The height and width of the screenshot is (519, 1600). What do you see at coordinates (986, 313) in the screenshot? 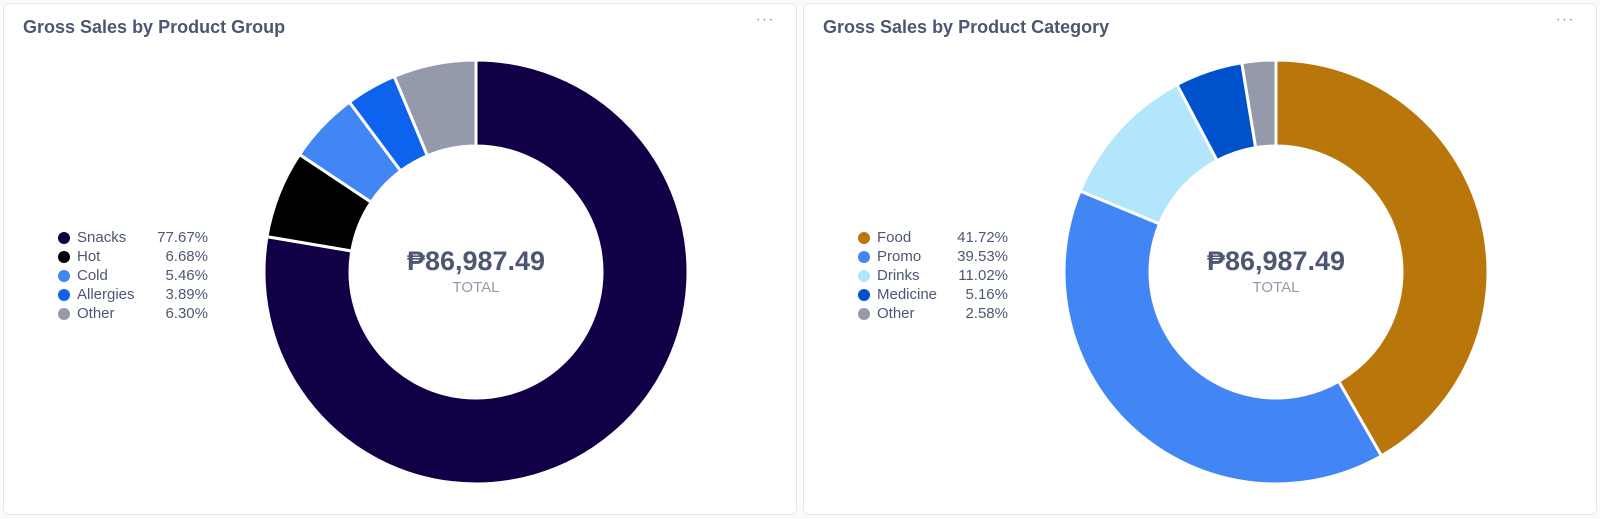
I see `legend-value: 2.58%` at bounding box center [986, 313].